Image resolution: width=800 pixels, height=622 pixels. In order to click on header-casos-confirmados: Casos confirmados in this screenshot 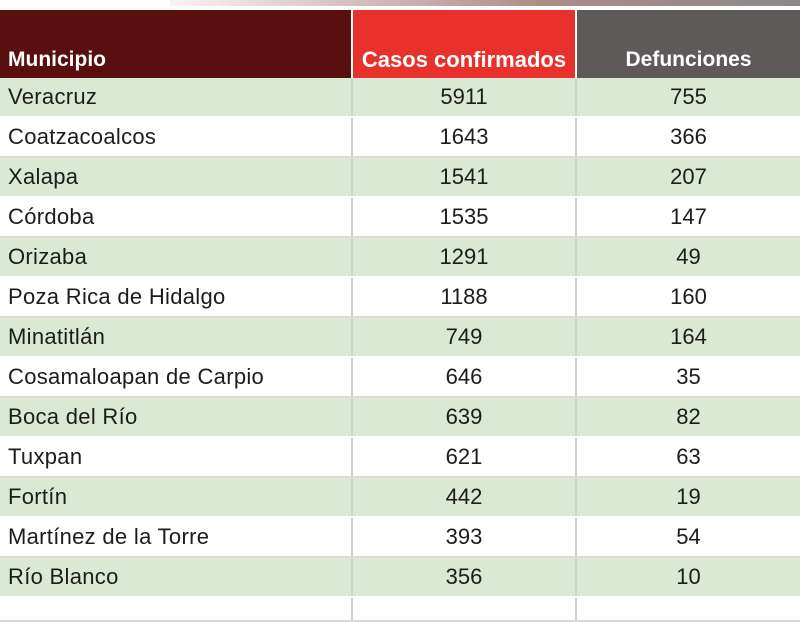, I will do `click(463, 44)`.